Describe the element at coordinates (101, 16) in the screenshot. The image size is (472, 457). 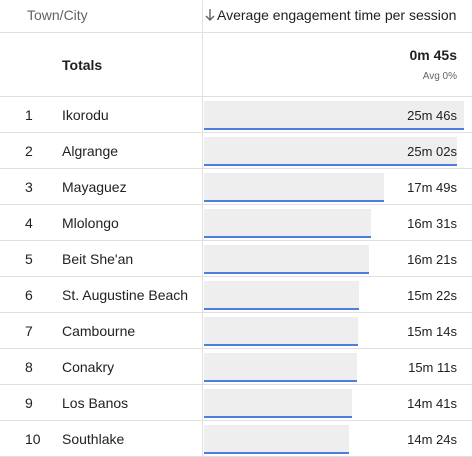
I see `dimension-header-cell: Town/City` at that location.